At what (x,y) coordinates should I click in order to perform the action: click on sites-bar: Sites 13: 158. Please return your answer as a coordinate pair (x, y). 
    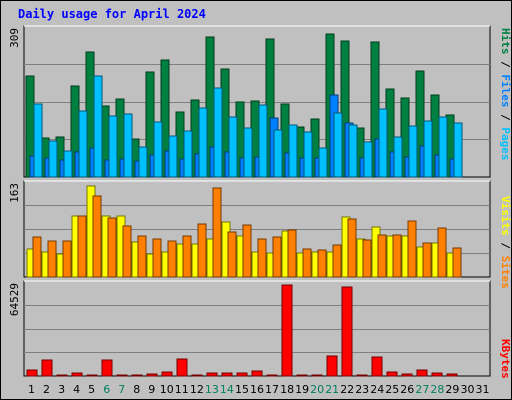
    Looking at the image, I should click on (217, 232).